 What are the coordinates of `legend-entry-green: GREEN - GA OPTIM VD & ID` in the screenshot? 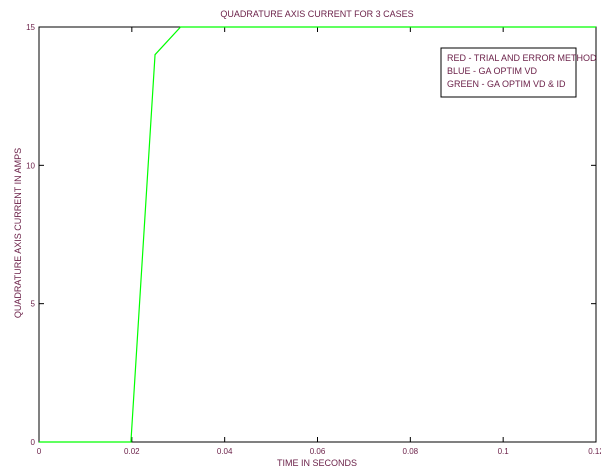 It's located at (506, 84).